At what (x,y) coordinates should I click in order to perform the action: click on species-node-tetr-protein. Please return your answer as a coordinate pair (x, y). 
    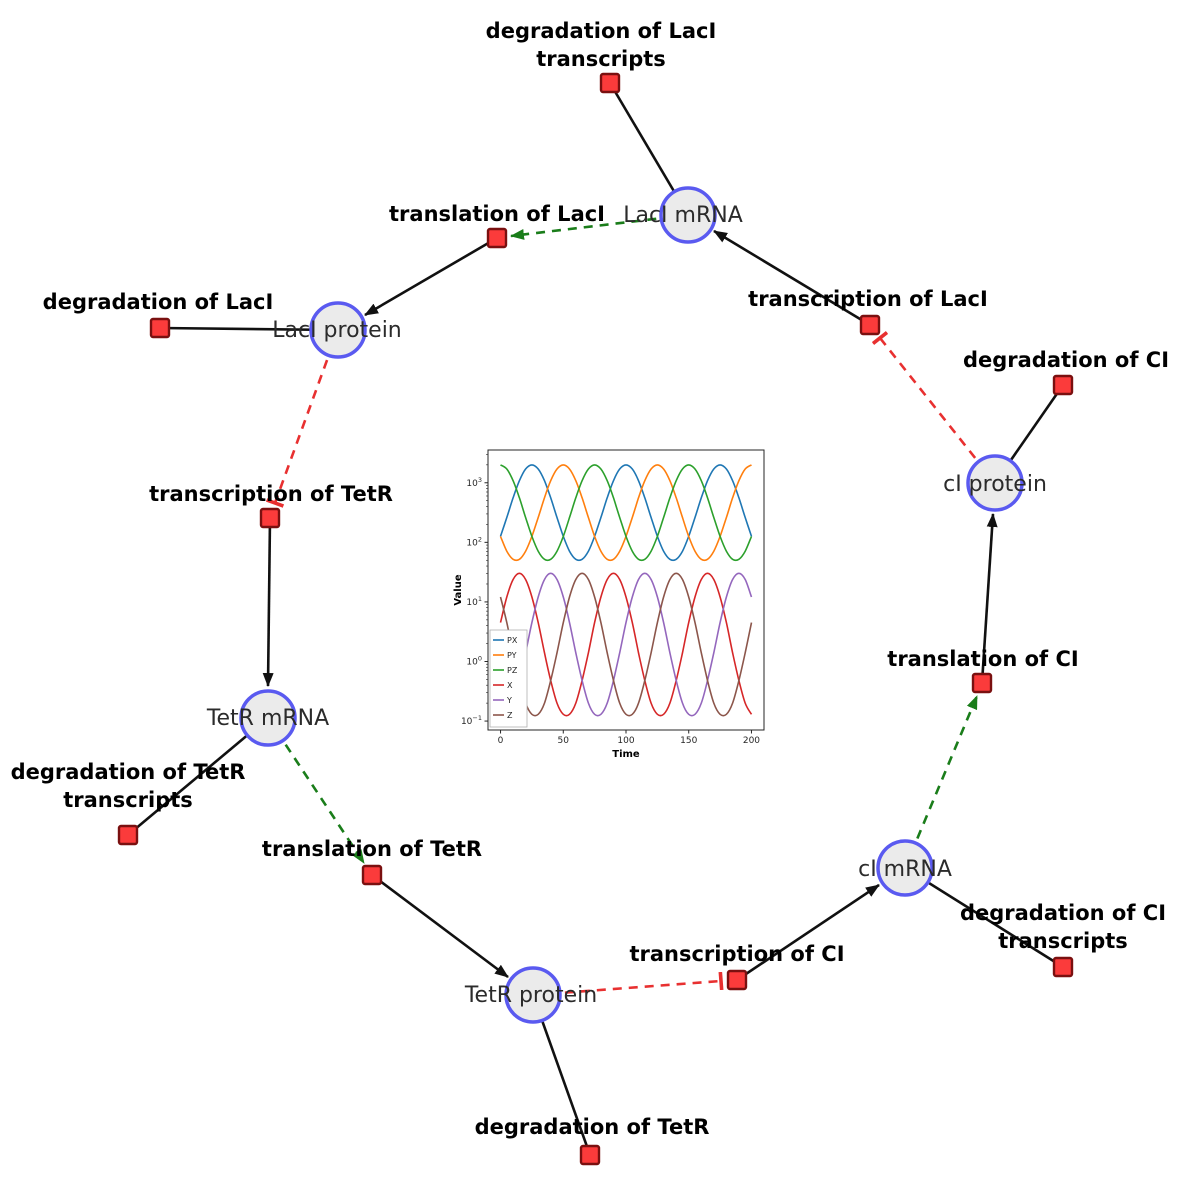
    Looking at the image, I should click on (533, 995).